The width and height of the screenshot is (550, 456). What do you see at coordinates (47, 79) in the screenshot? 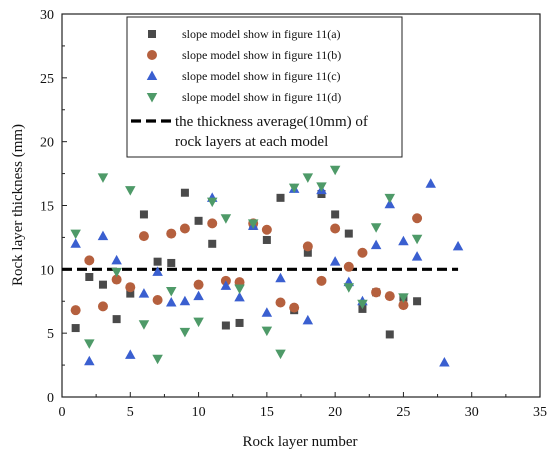
I see `y-tick-label: 25` at bounding box center [47, 79].